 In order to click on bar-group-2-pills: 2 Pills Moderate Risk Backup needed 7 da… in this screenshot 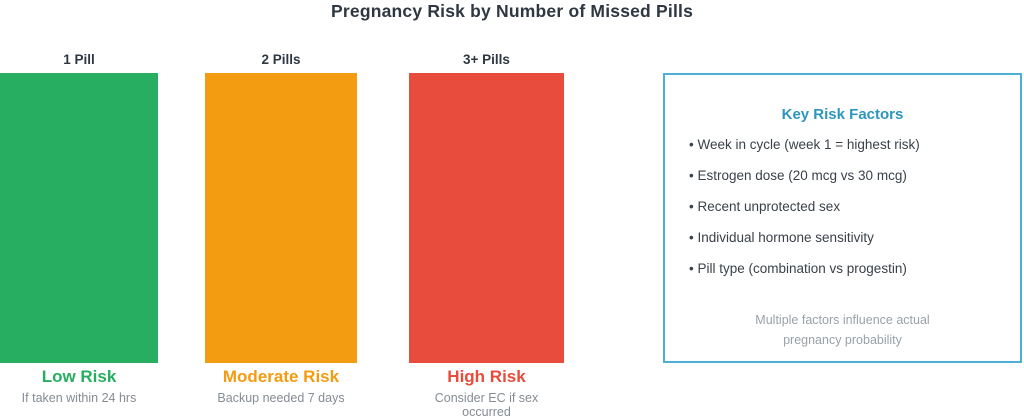, I will do `click(281, 203)`.